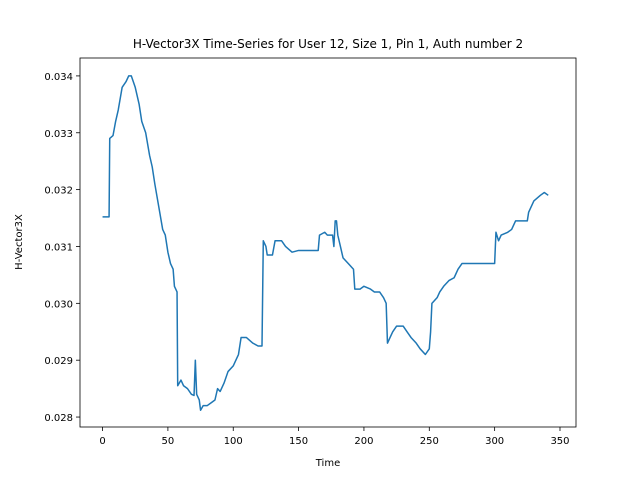 The height and width of the screenshot is (480, 640). Describe the element at coordinates (58, 247) in the screenshot. I see `y-tick-label: 0.031` at that location.